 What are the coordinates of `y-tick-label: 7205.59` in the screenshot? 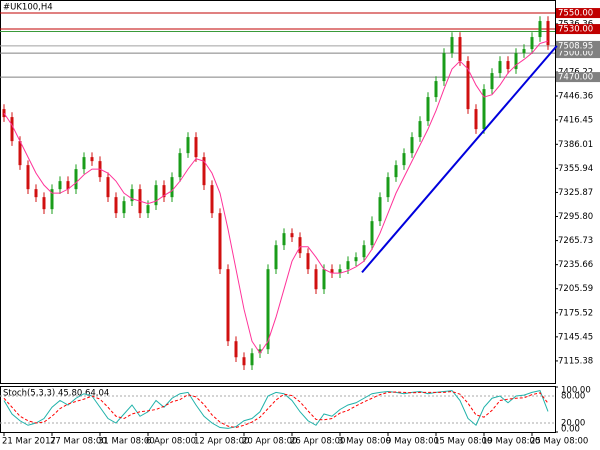 It's located at (575, 289).